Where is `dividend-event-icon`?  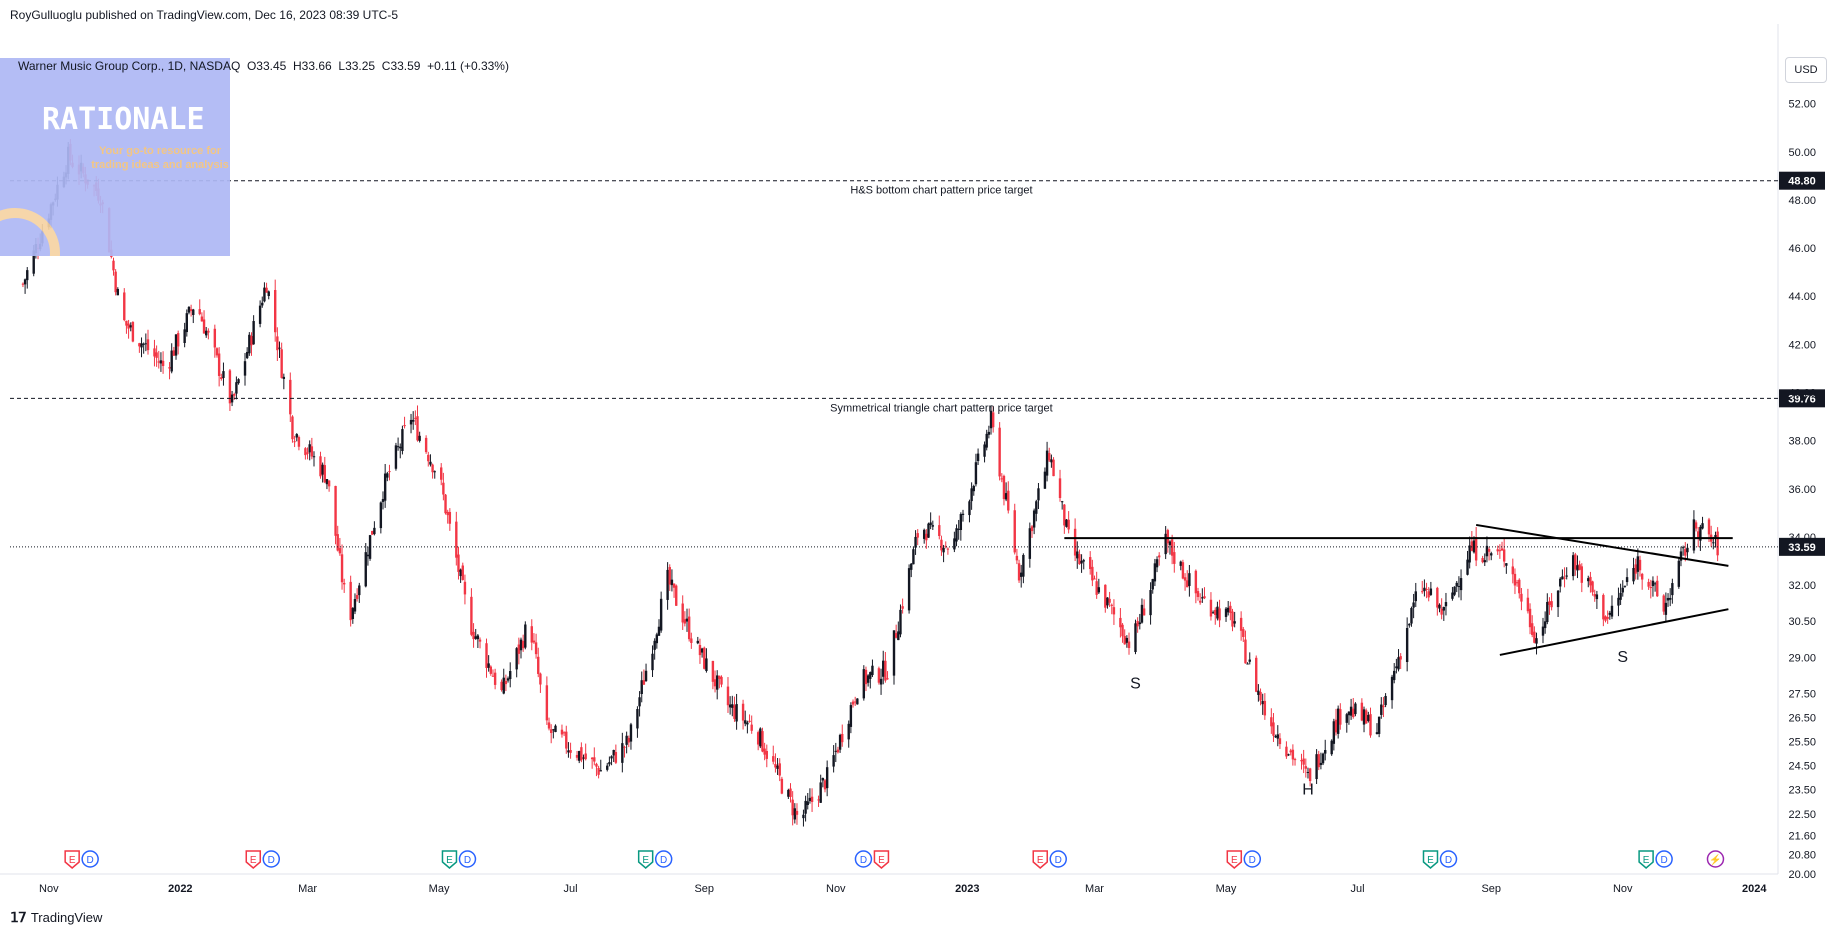
dividend-event-icon is located at coordinates (271, 859).